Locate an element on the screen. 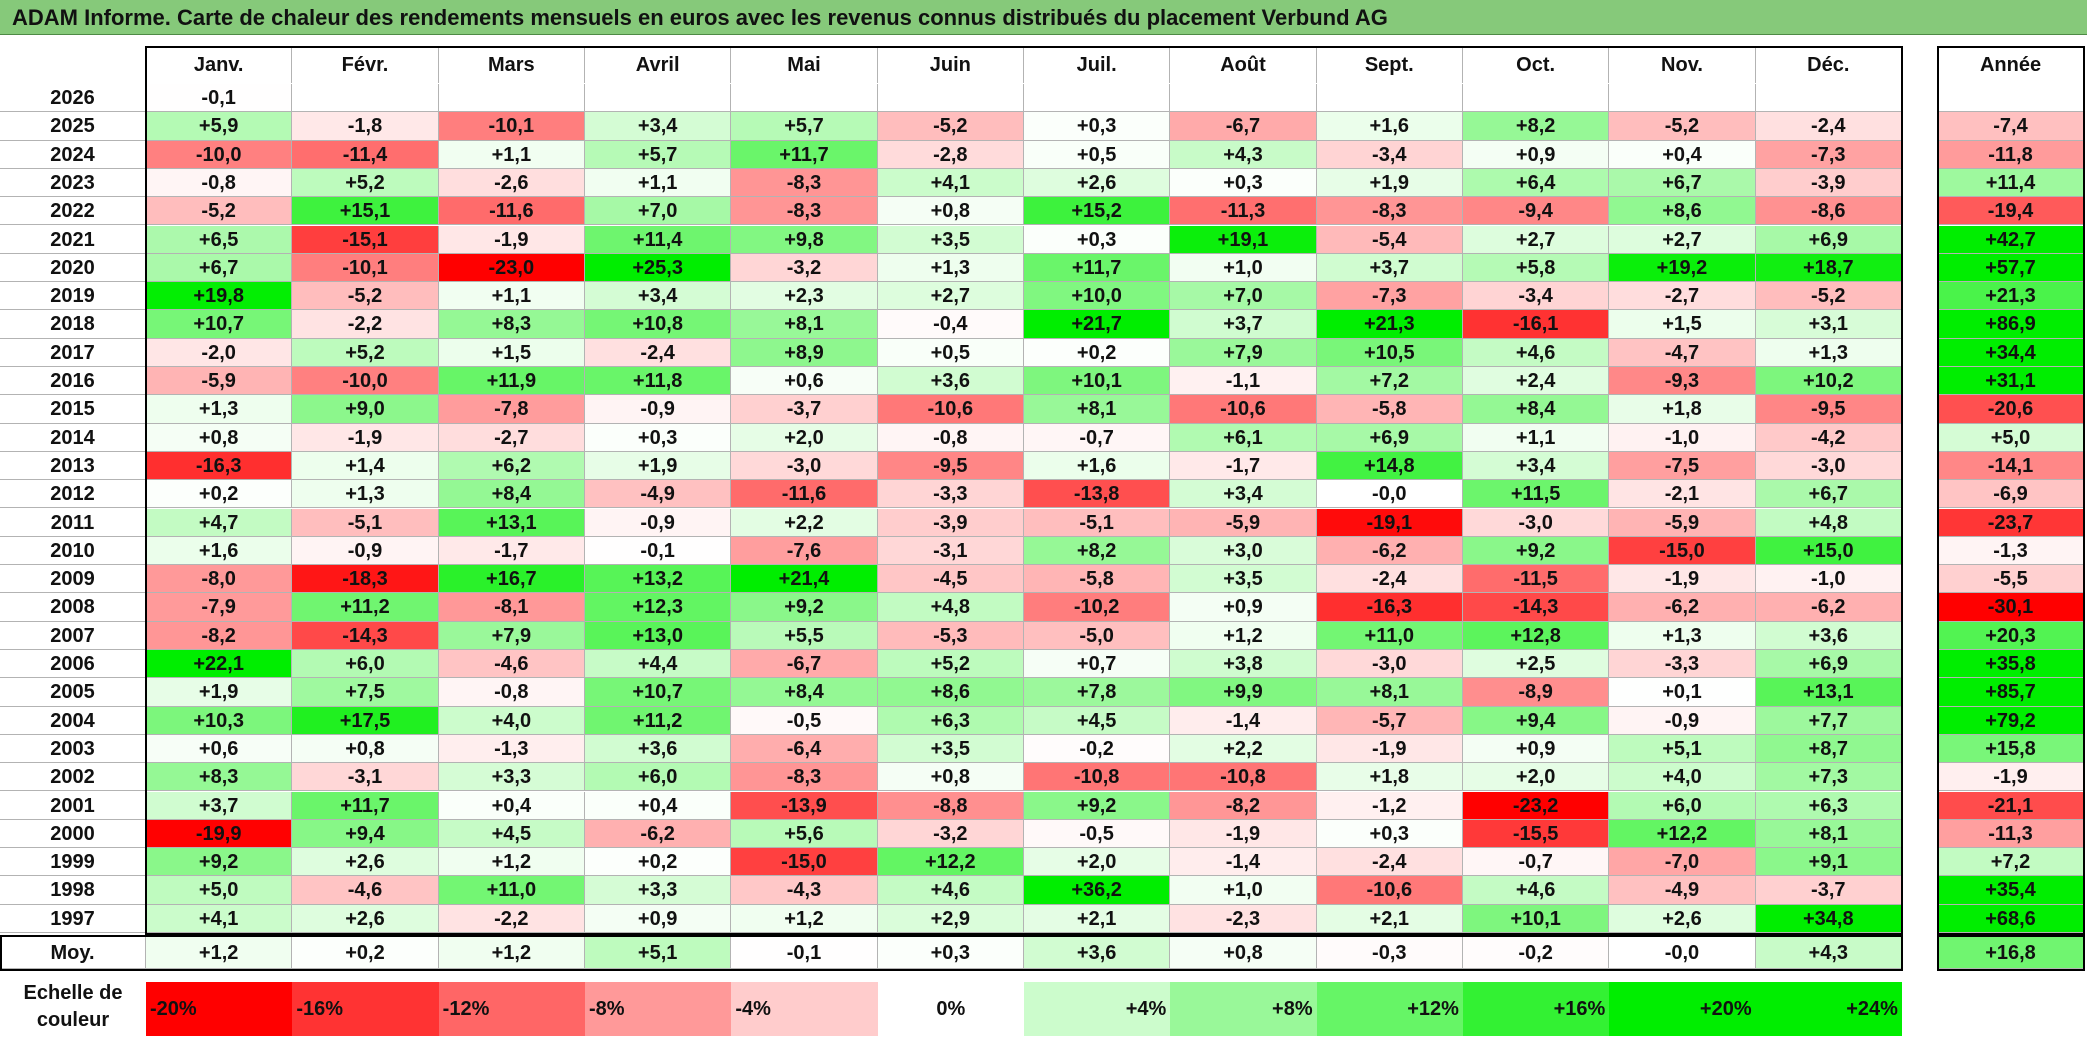 This screenshot has height=1037, width=2087. heatmap-cell: -7,5 is located at coordinates (1682, 466).